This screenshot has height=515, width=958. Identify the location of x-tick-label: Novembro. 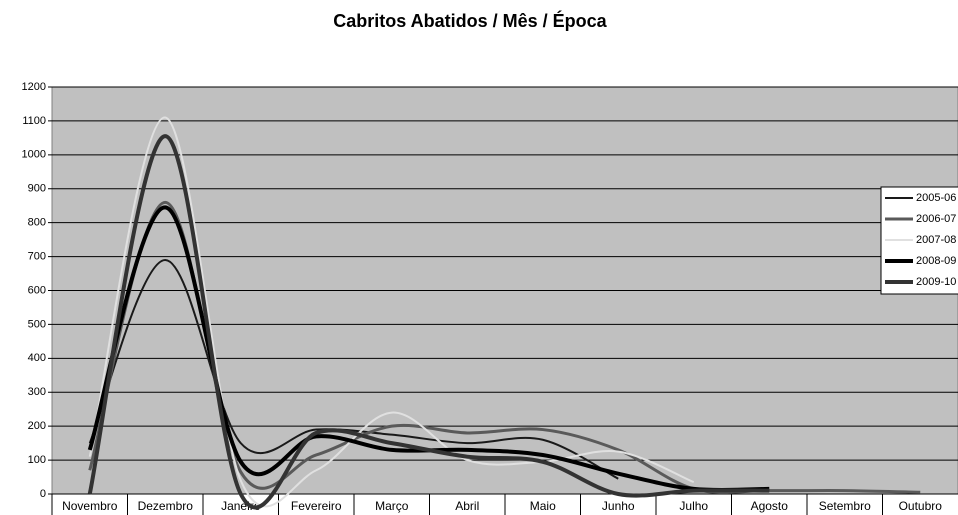
(90, 506).